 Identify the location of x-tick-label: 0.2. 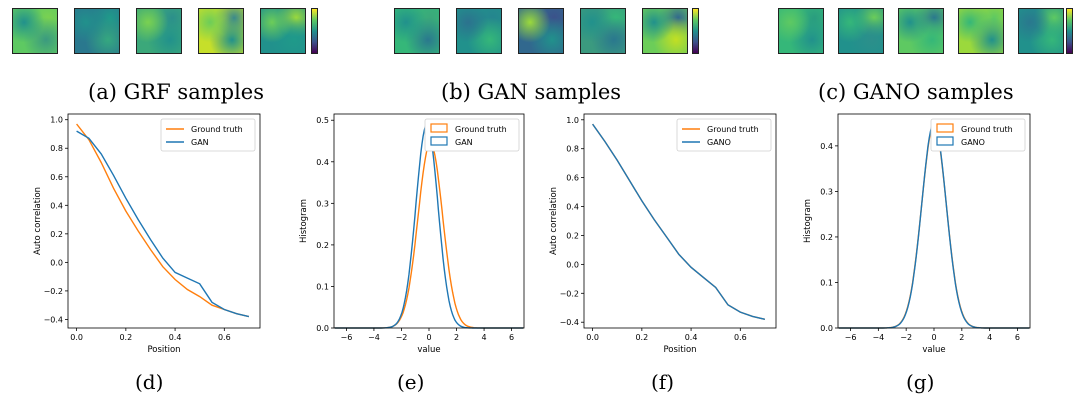
(125, 337).